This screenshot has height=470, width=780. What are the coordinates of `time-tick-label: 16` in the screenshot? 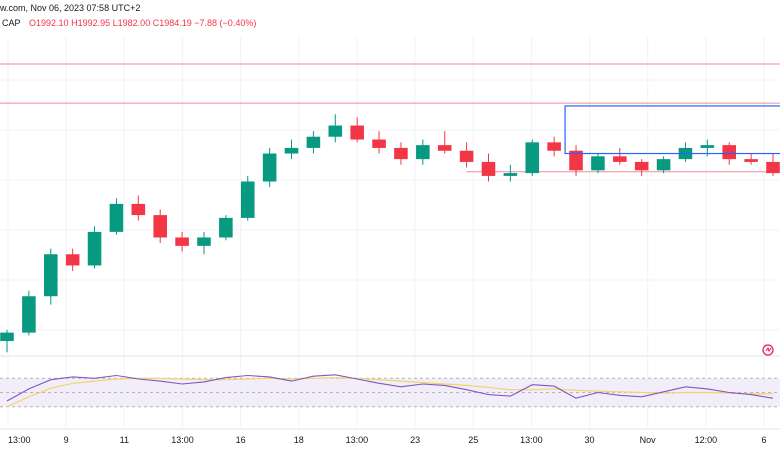 It's located at (241, 440).